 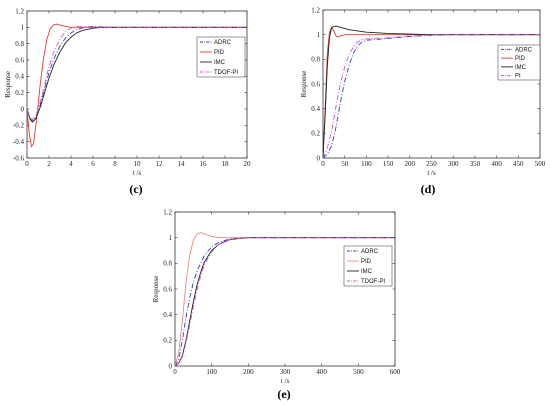 I want to click on x-tick-label: 14, so click(x=182, y=164).